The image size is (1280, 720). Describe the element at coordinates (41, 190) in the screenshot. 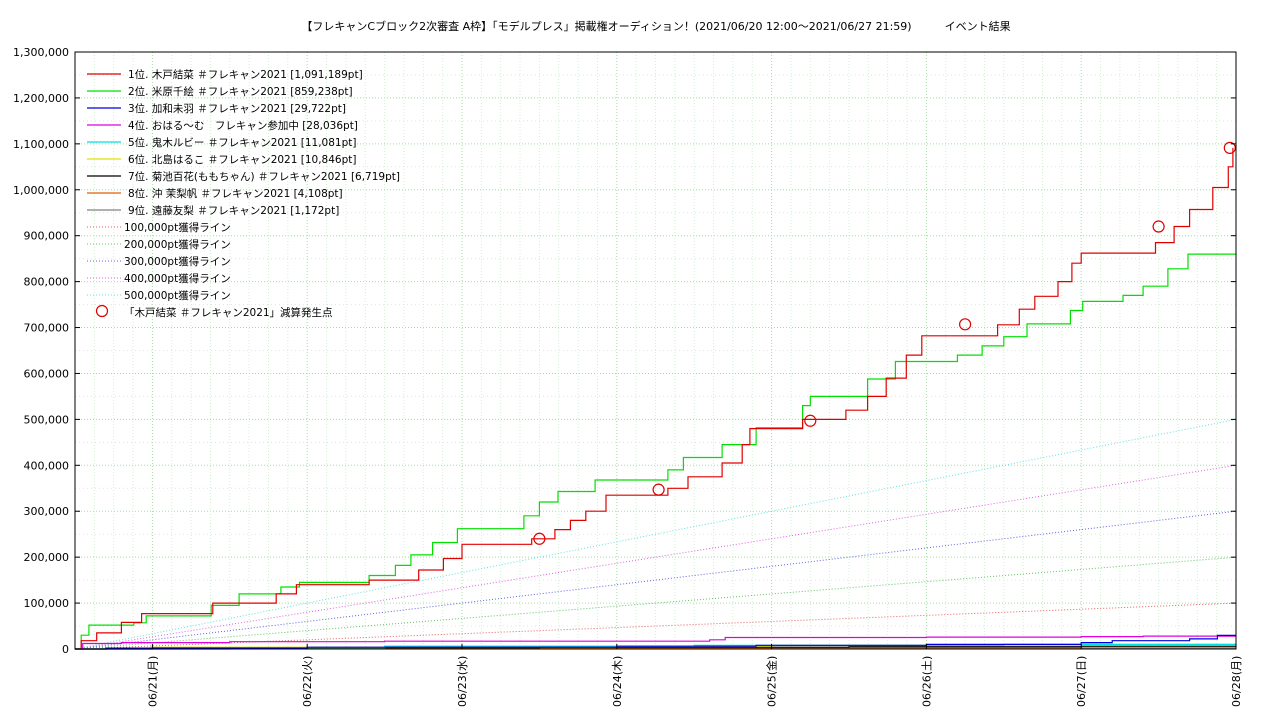

I see `y-tick-label: 1,000,000` at that location.